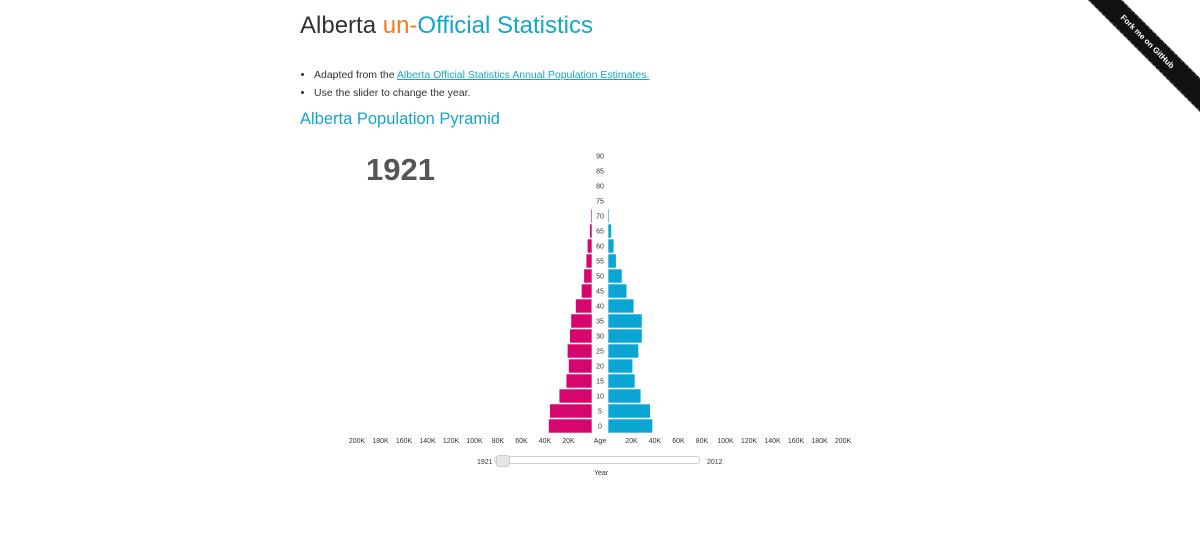  What do you see at coordinates (600, 292) in the screenshot?
I see `age-tick-label: 45` at bounding box center [600, 292].